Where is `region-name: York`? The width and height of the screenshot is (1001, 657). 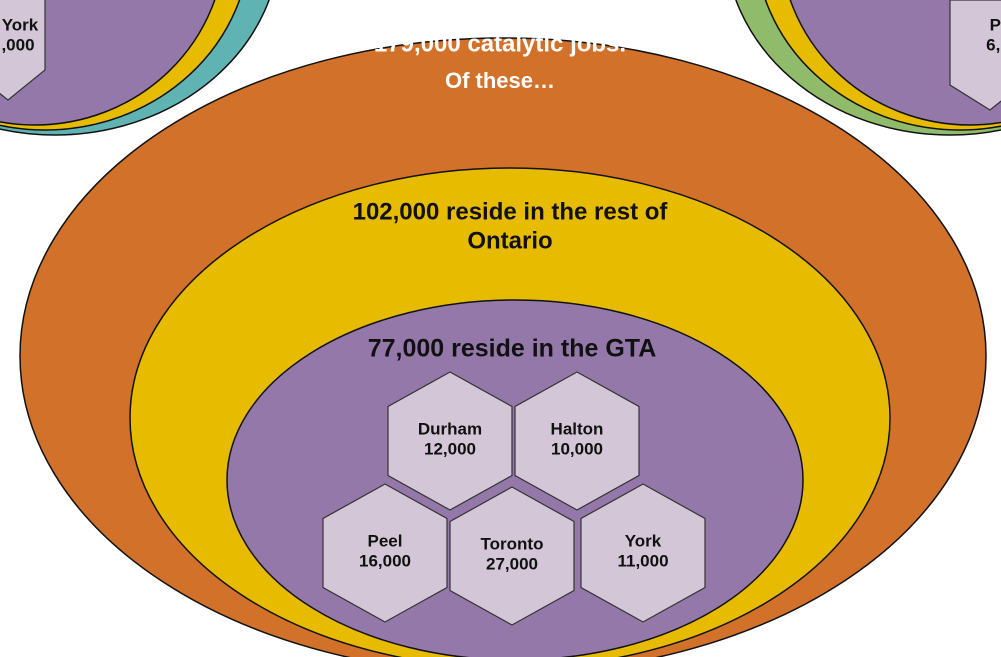
region-name: York is located at coordinates (643, 540).